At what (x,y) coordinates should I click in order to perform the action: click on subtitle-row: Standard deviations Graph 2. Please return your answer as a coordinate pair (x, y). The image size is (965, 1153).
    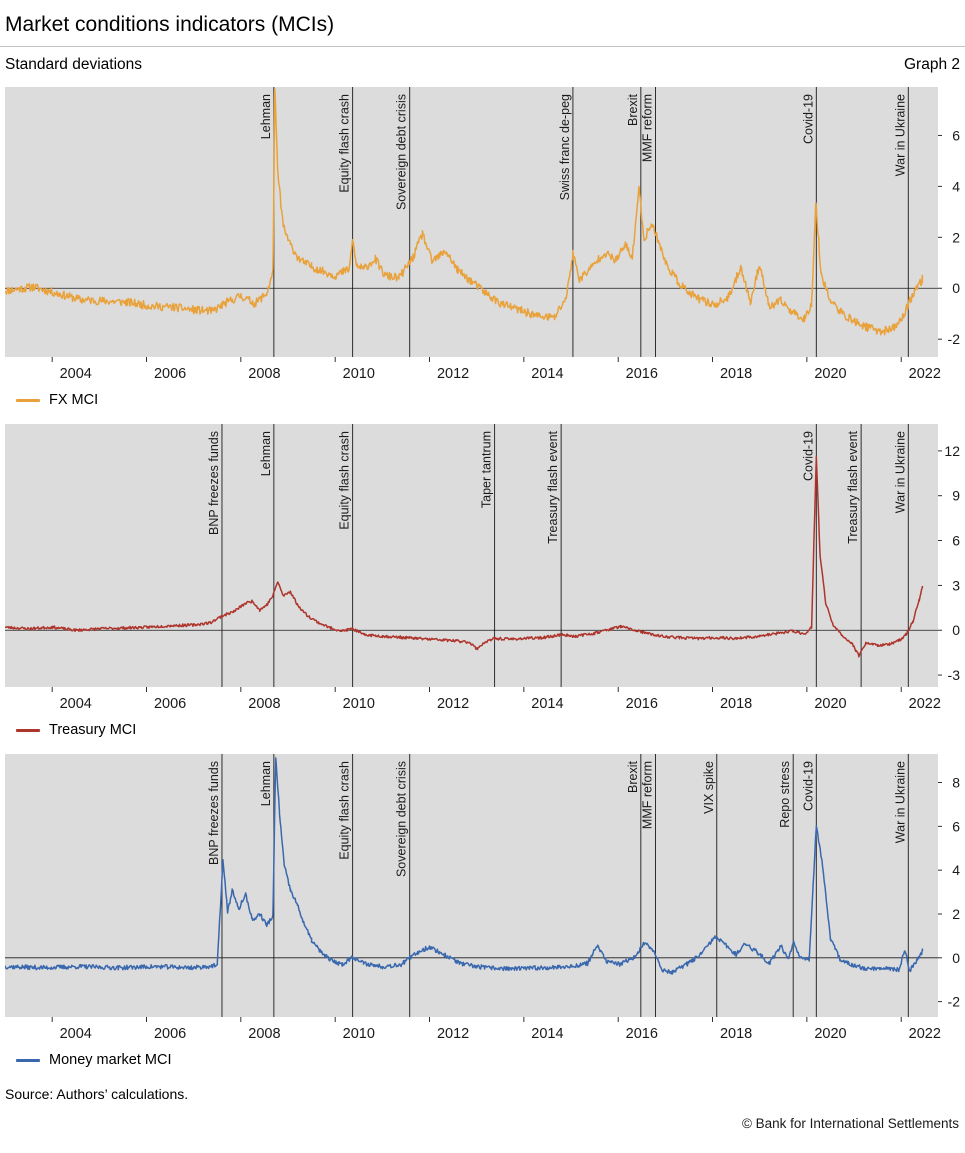
    Looking at the image, I should click on (482, 66).